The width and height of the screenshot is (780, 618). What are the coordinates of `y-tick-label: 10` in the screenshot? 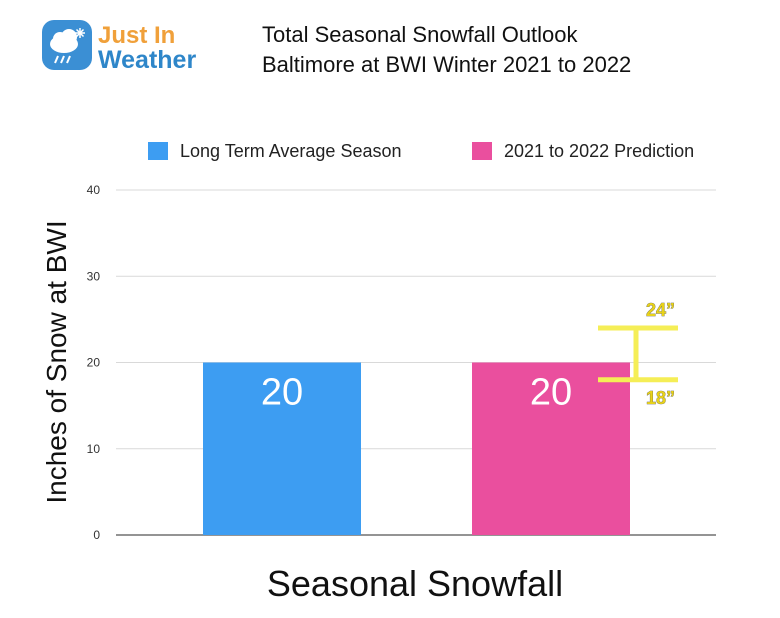 It's located at (94, 449).